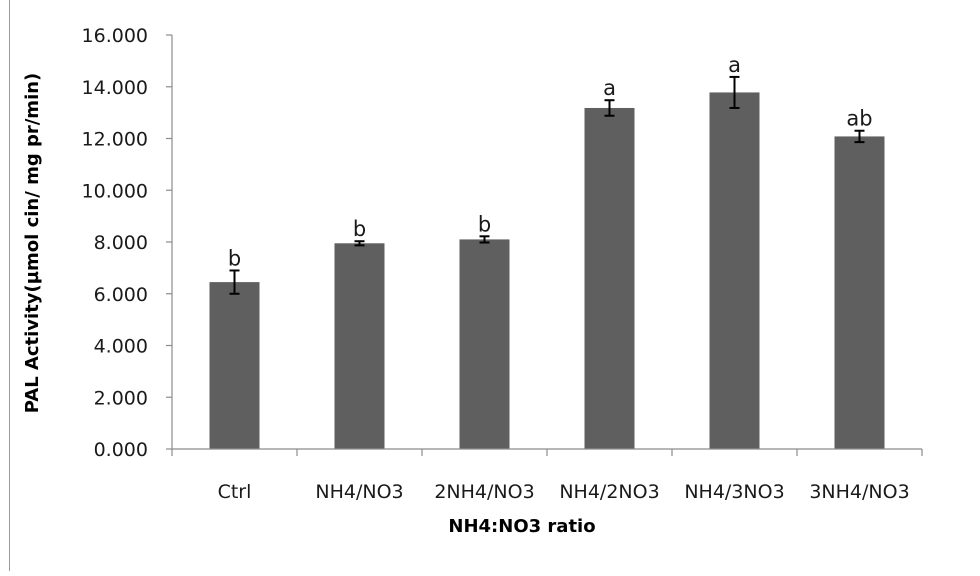 The image size is (980, 576). I want to click on y-tick-label: 16.000, so click(115, 36).